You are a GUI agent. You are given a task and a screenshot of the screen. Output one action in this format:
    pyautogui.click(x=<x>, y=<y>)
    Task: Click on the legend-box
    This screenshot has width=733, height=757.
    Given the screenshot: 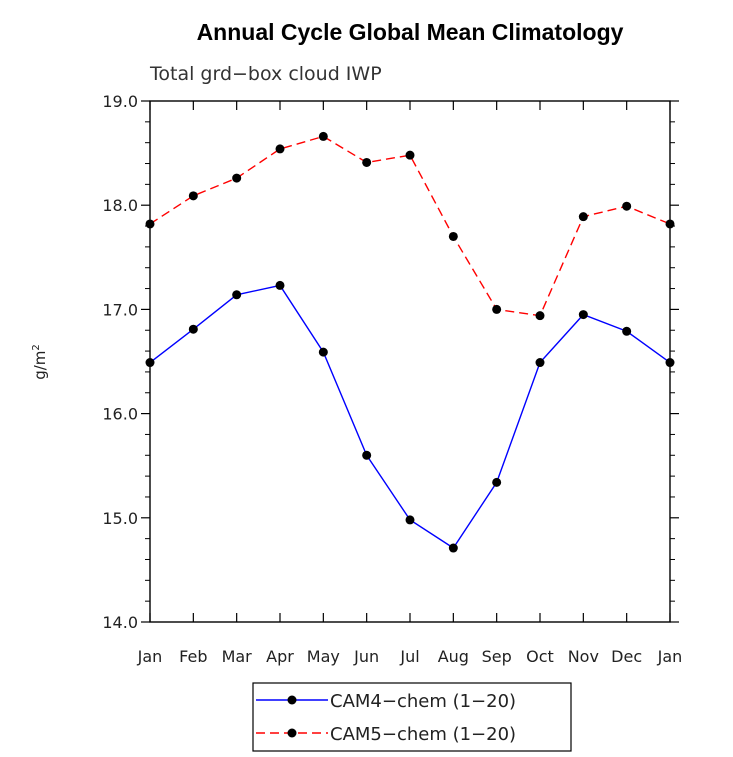 What is the action you would take?
    pyautogui.click(x=412, y=717)
    